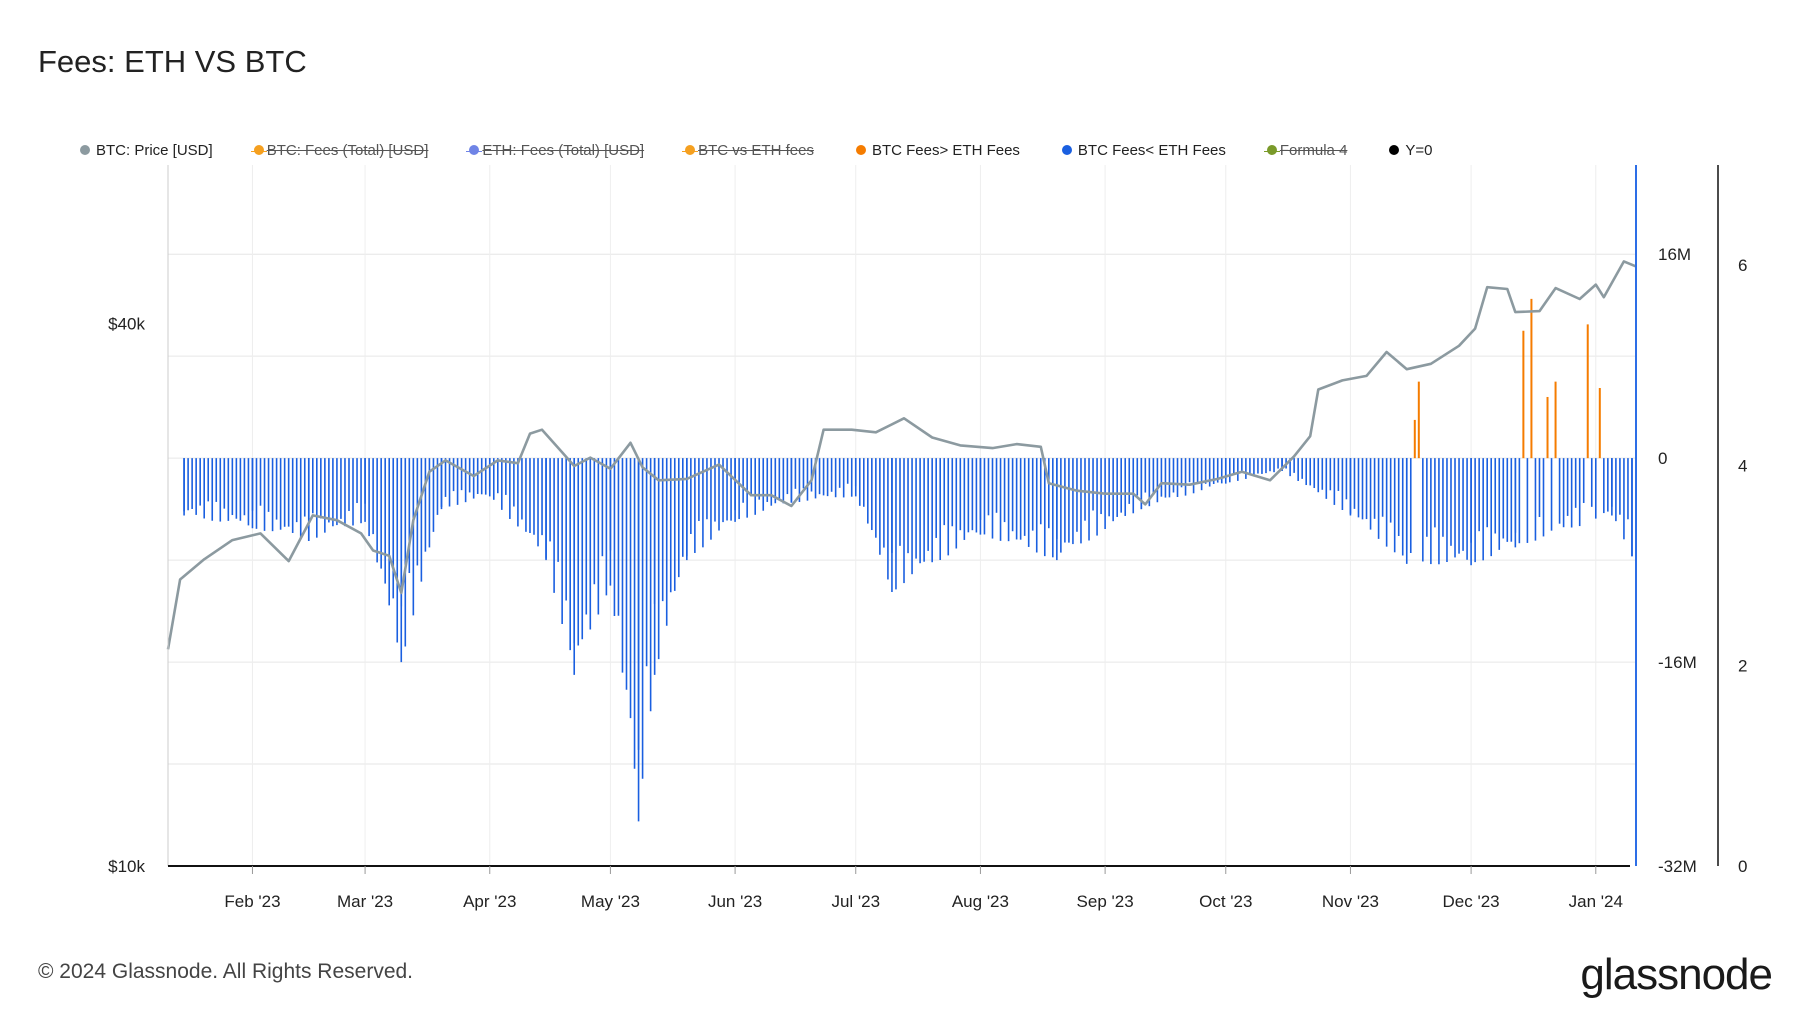  Describe the element at coordinates (855, 901) in the screenshot. I see `x-tick-label: Jul '23` at that location.